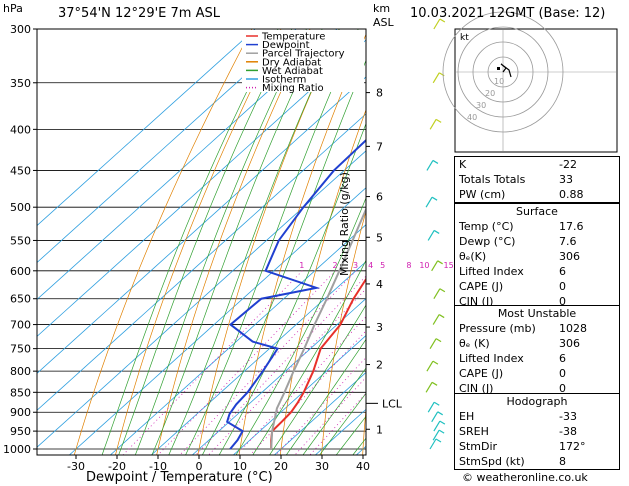 The image size is (629, 486). What do you see at coordinates (472, 117) in the screenshot?
I see `hodograph-ring-label: 40` at bounding box center [472, 117].